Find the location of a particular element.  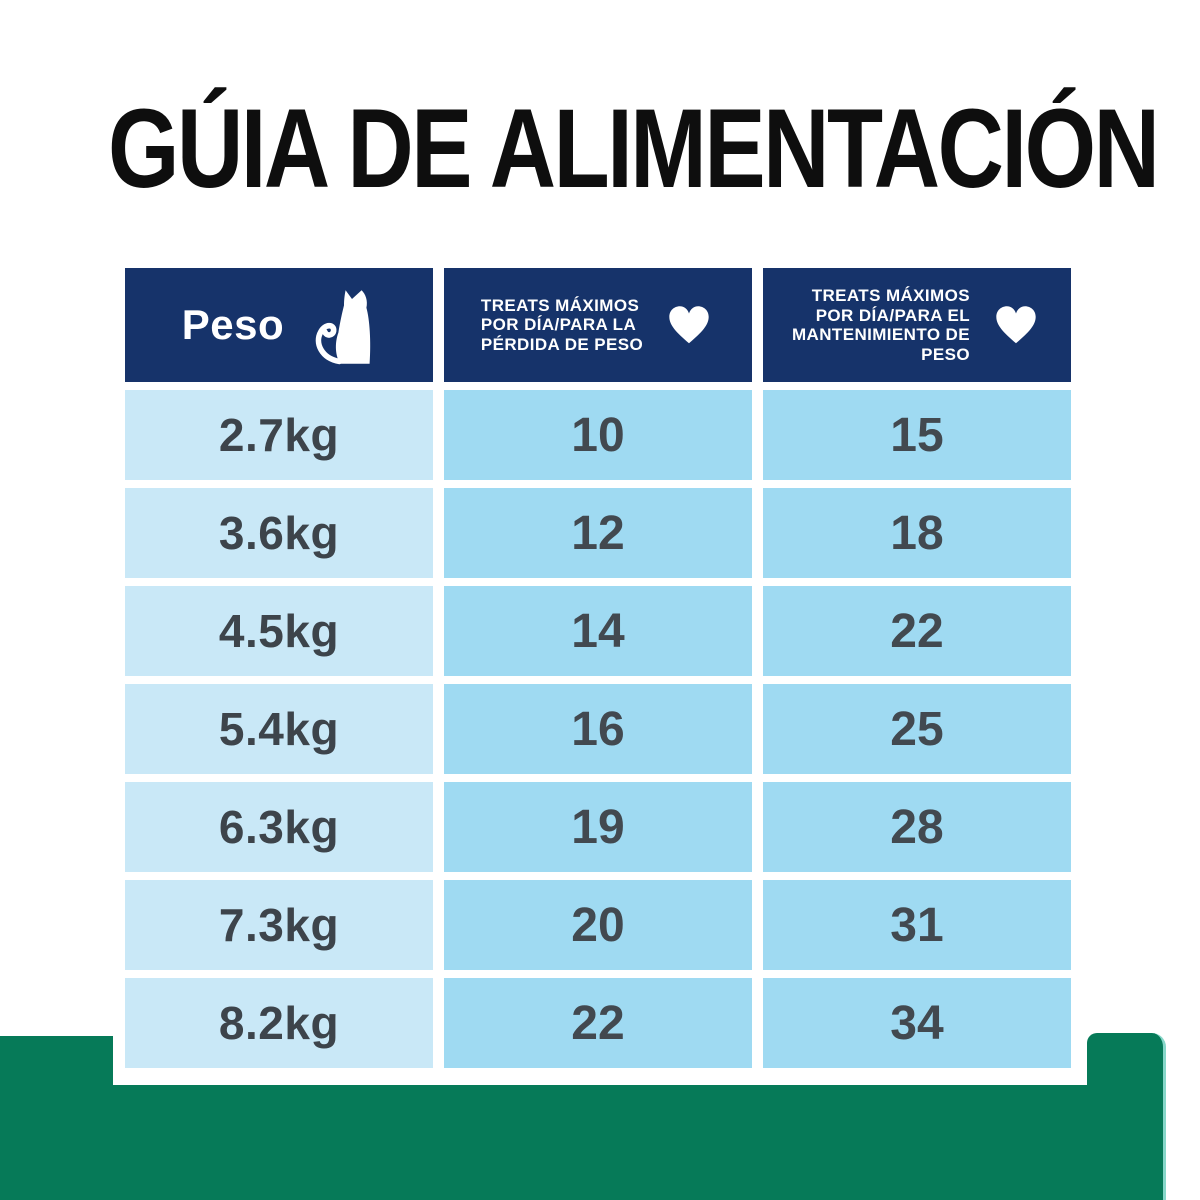

table-row-loss-value: 14 is located at coordinates (598, 631).